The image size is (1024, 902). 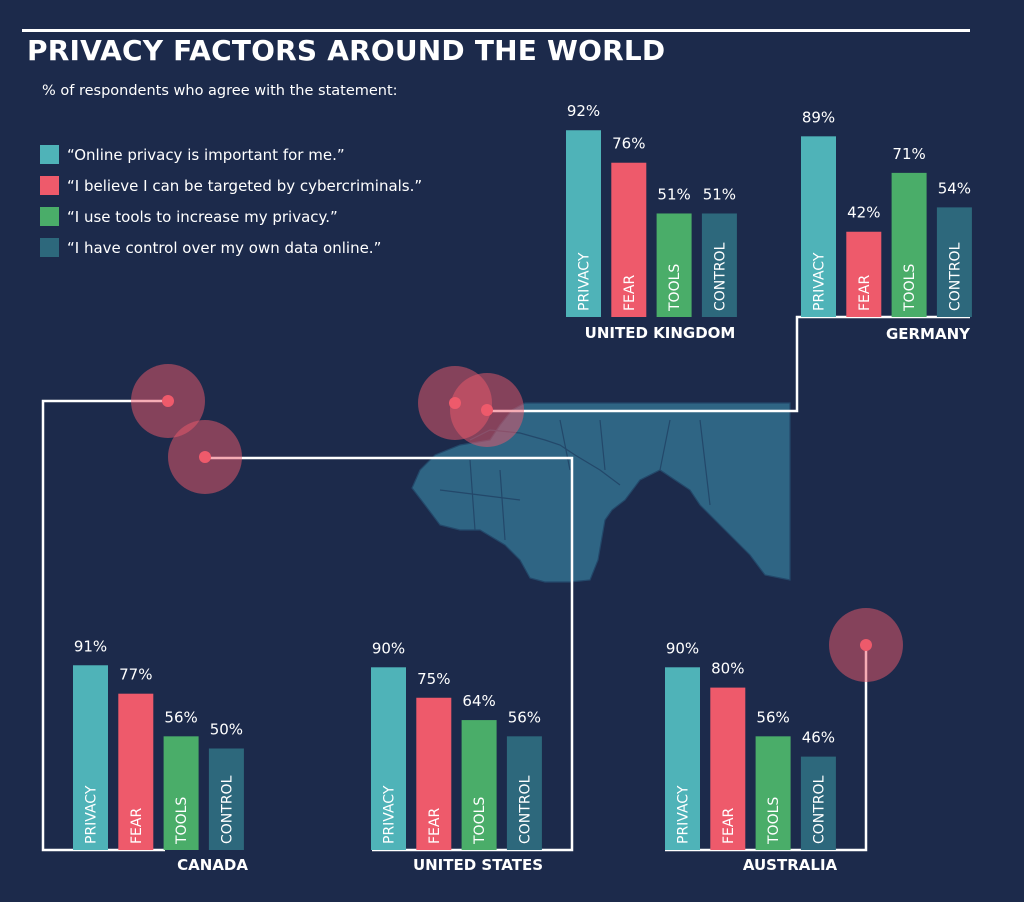 What do you see at coordinates (628, 144) in the screenshot?
I see `value-label: 76%` at bounding box center [628, 144].